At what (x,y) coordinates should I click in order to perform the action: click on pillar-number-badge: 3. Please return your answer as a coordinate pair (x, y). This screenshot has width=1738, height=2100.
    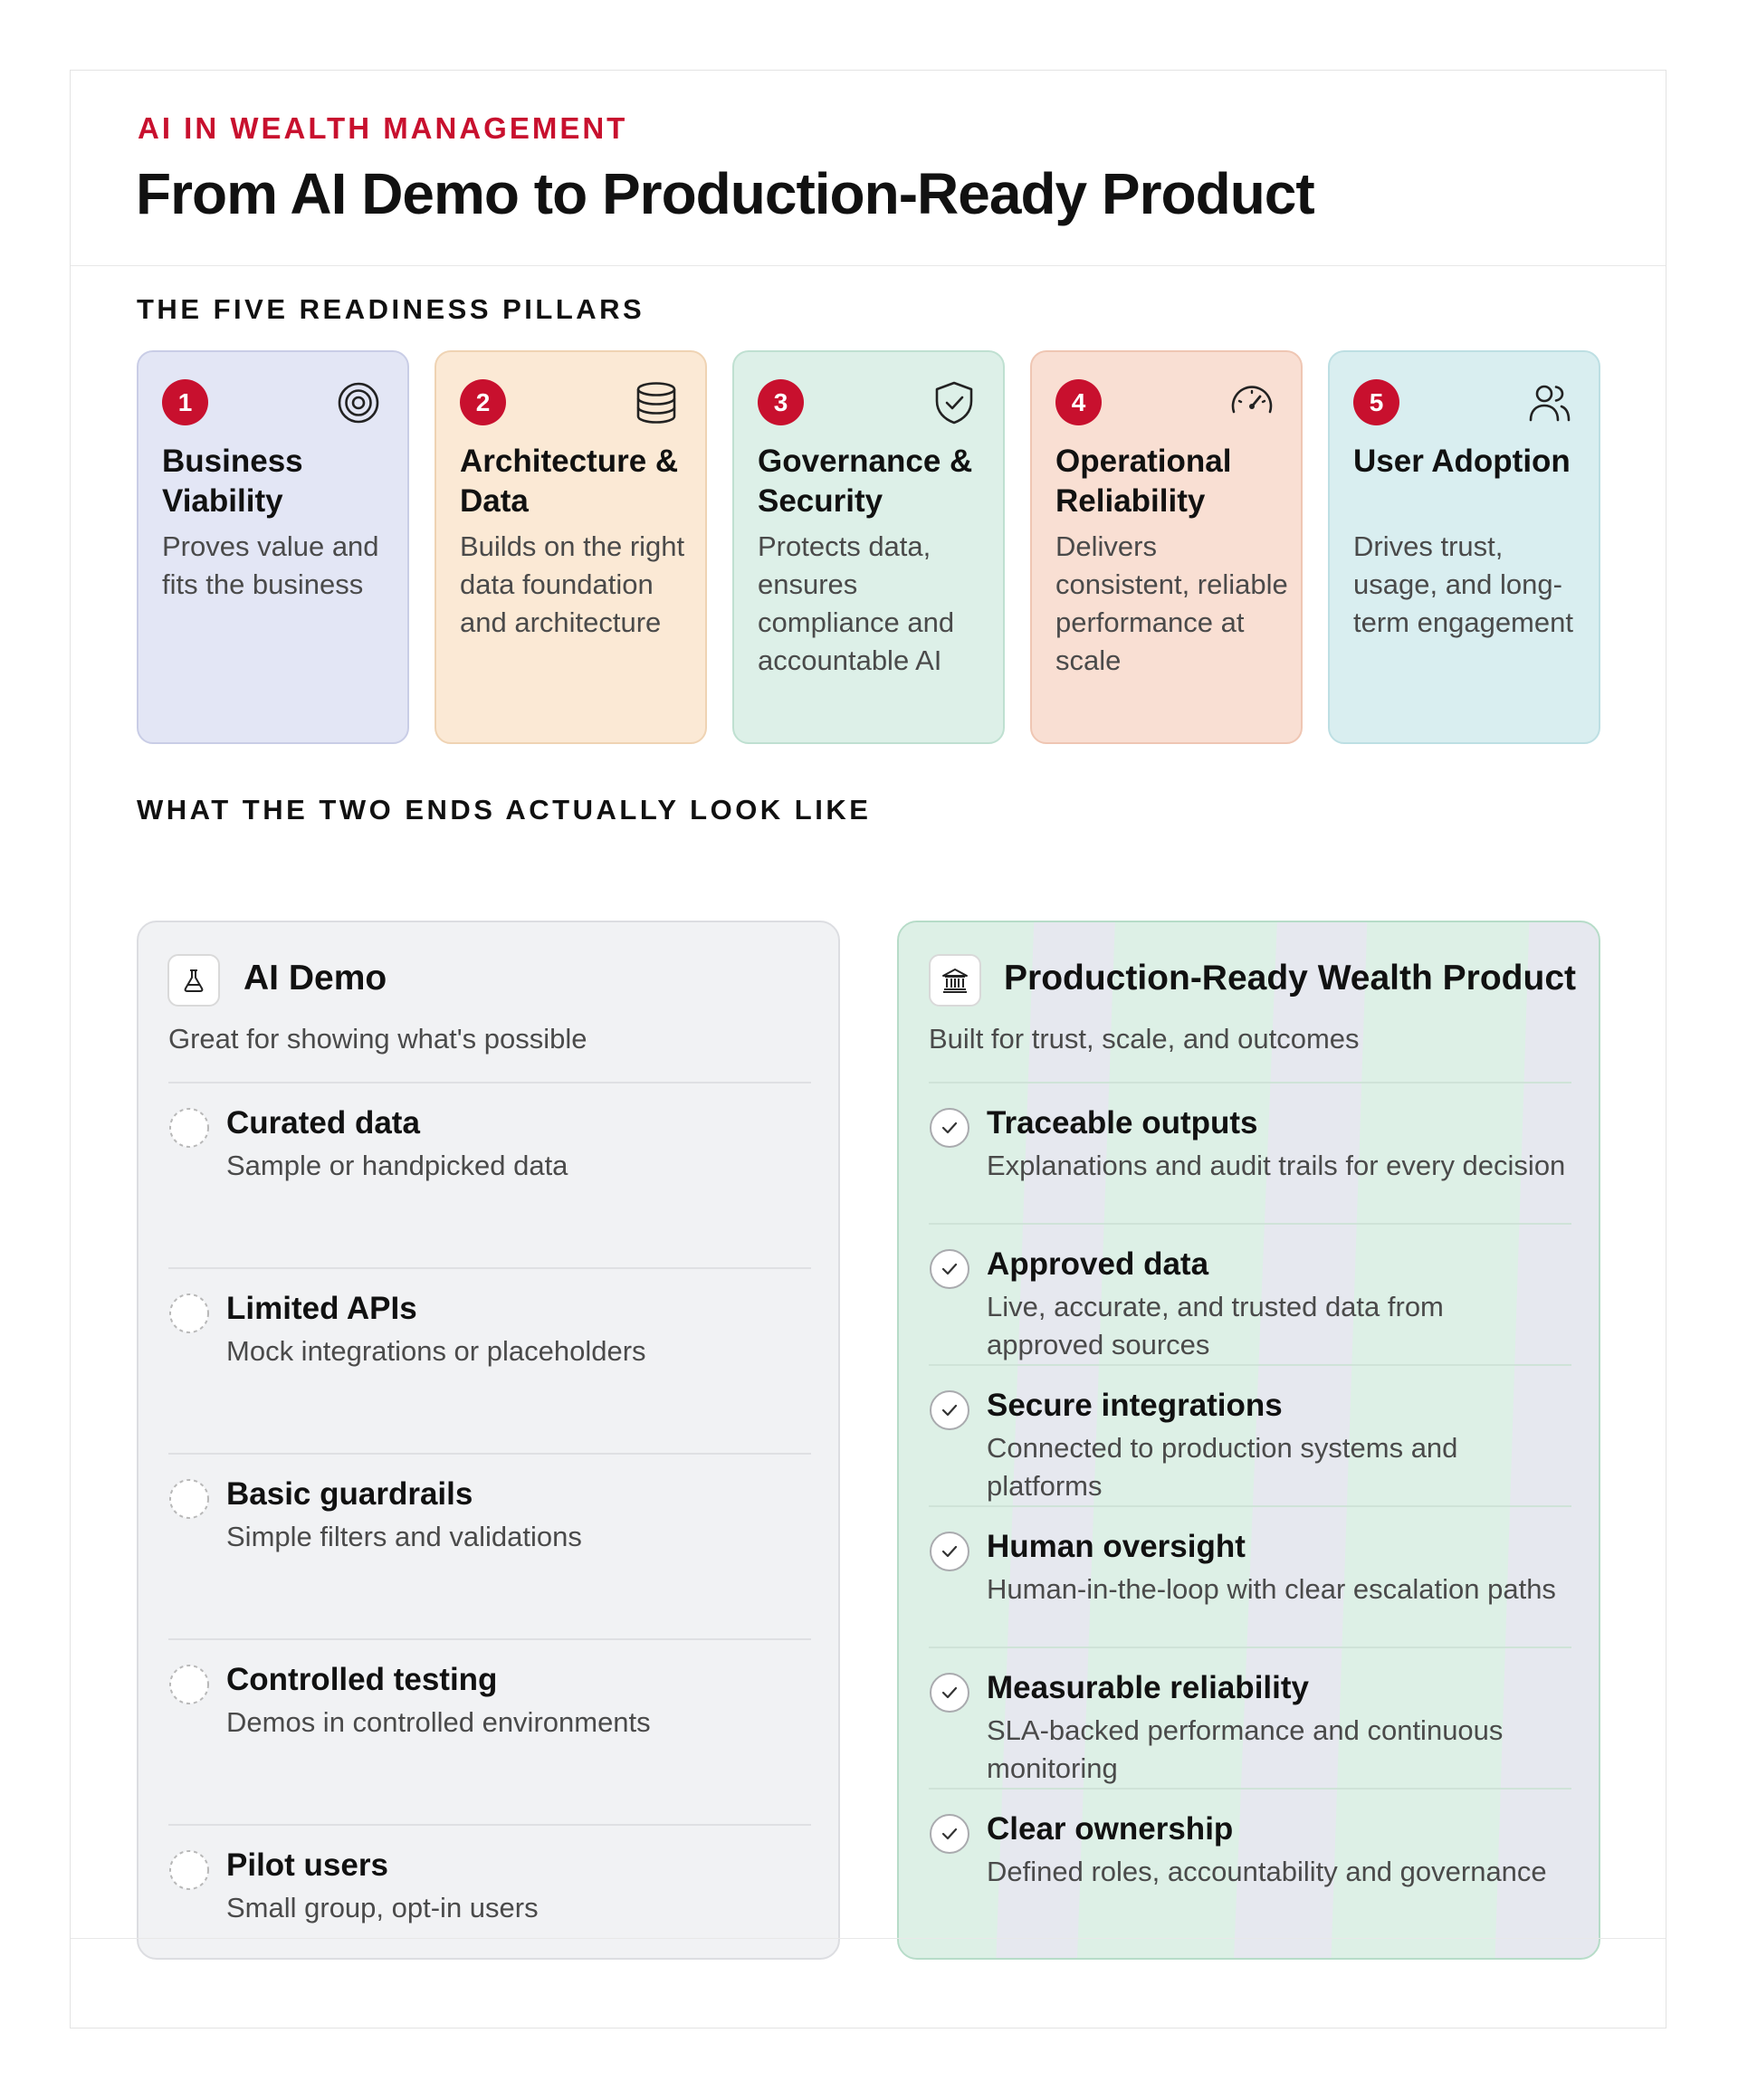
    Looking at the image, I should click on (781, 402).